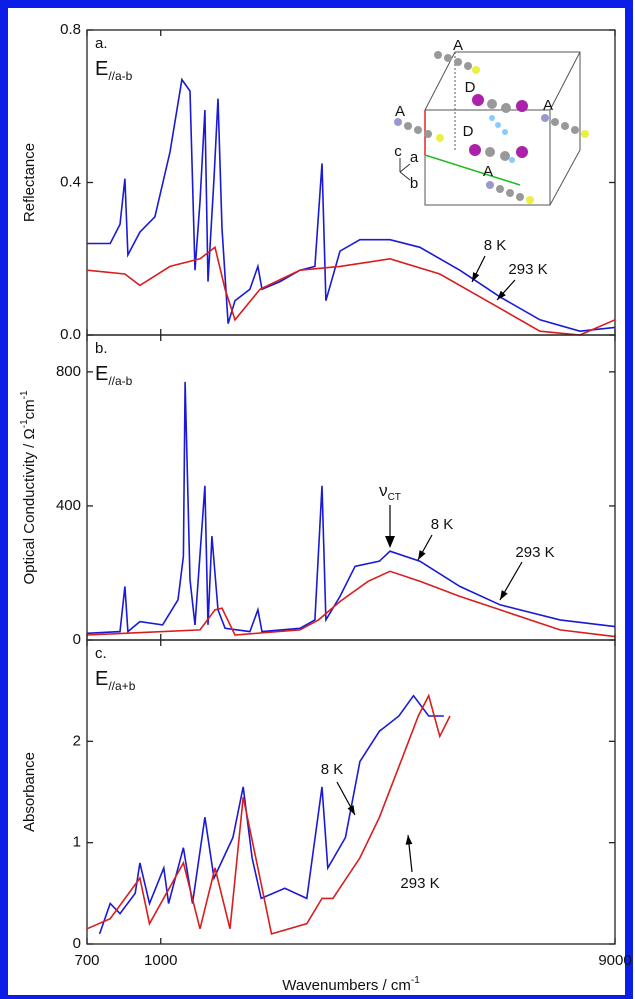  Describe the element at coordinates (101, 653) in the screenshot. I see `panel-label: c.` at that location.